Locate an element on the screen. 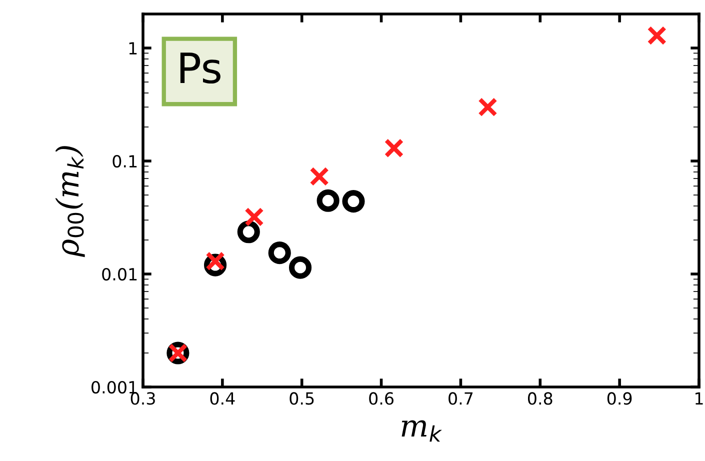 The image size is (705, 461). y-axis-title: ρ$_{00}$(m$_{k}$) is located at coordinates (70, 202).